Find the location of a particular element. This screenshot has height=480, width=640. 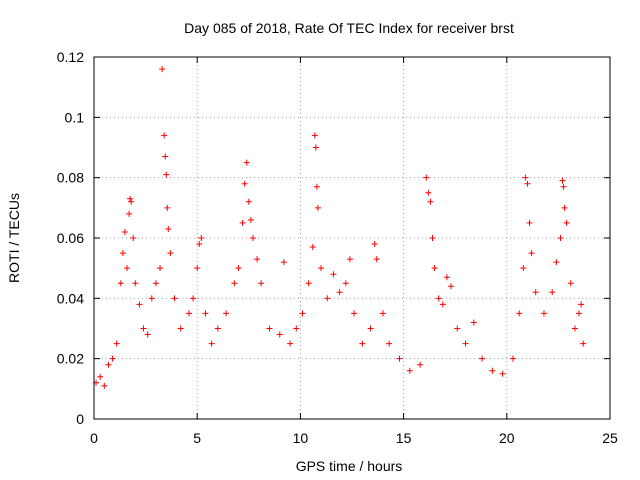

x-tick-label: 20 is located at coordinates (507, 438).